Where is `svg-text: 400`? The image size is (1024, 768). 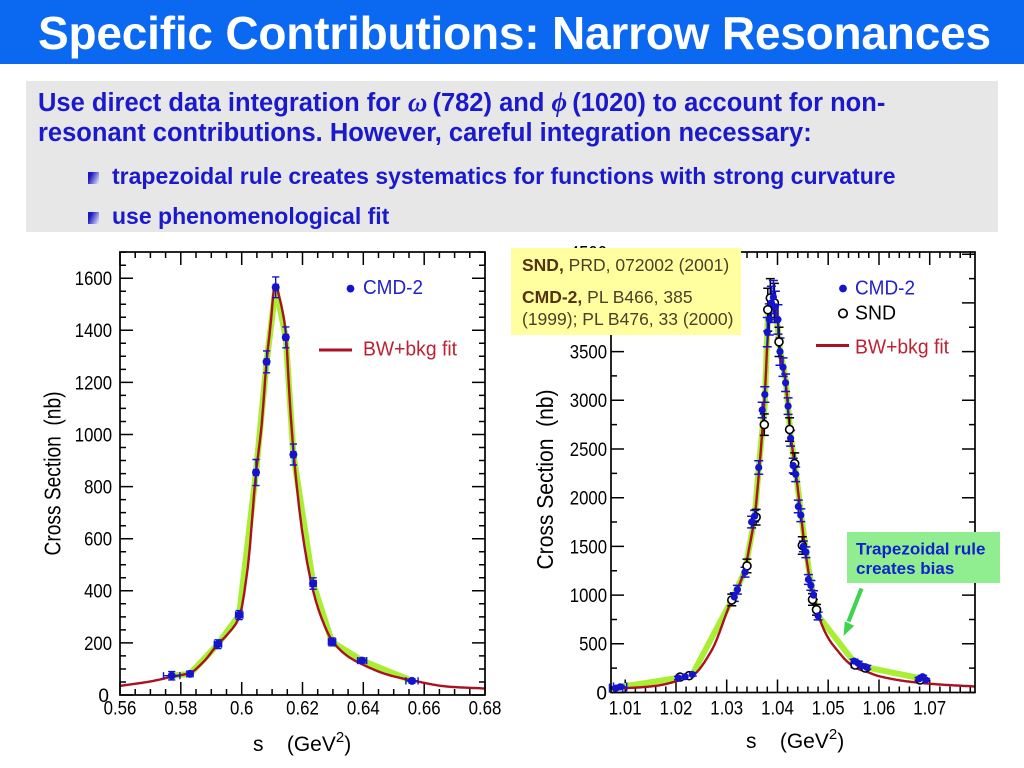 svg-text: 400 is located at coordinates (98, 592).